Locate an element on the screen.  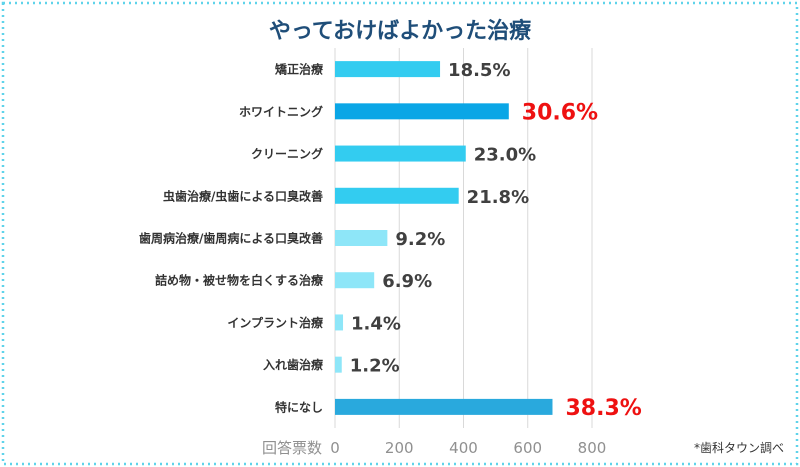
category-label: 歯周病治療/歯周病による口臭改善 is located at coordinates (231, 238).